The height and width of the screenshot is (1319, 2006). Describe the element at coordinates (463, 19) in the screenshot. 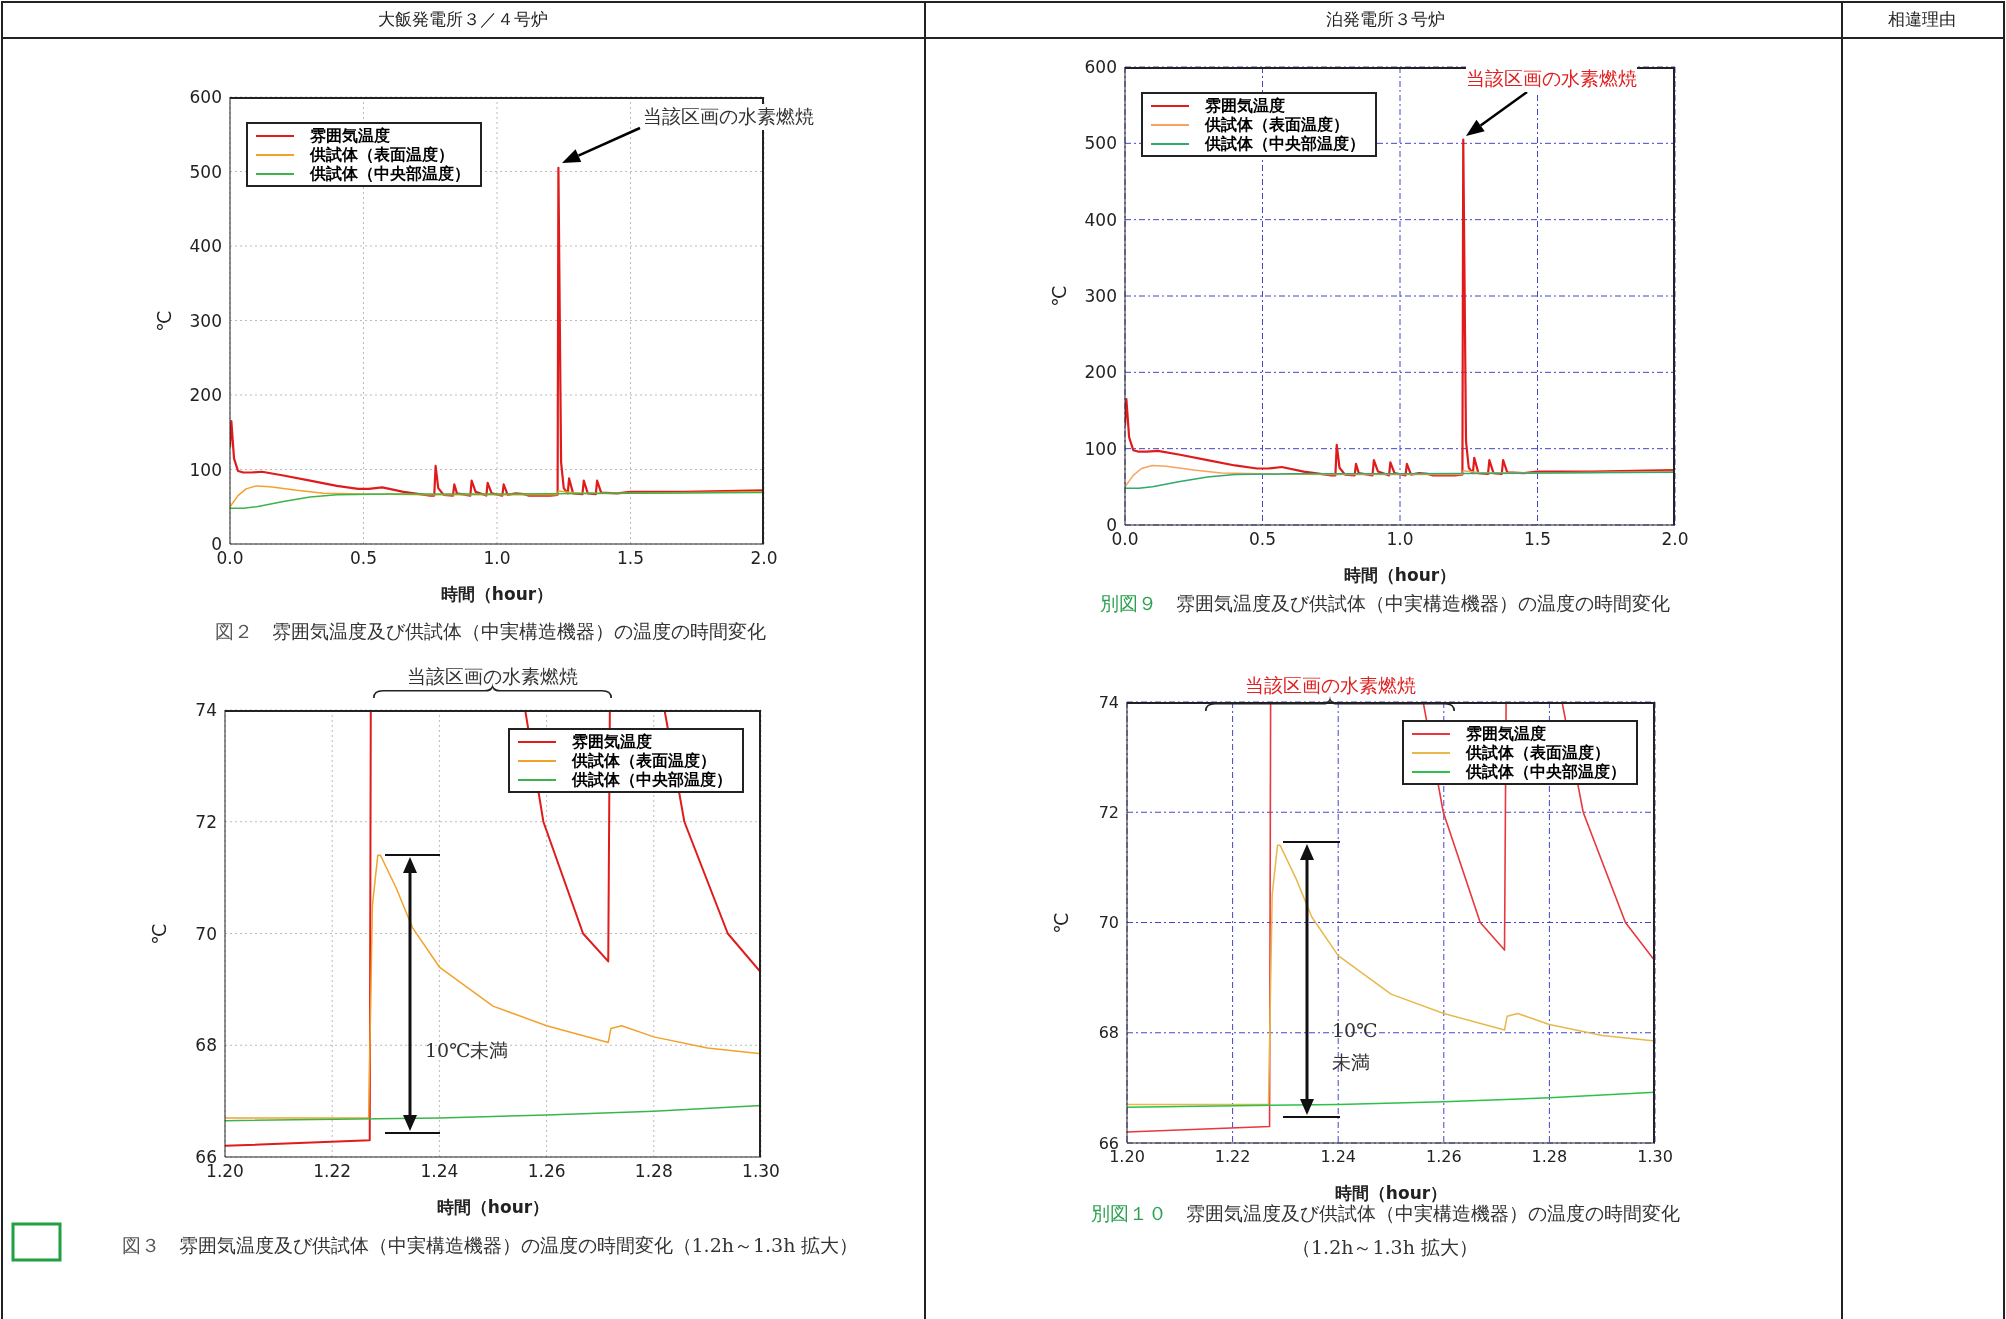

I see `text: 大飯発電所３／４号炉` at that location.